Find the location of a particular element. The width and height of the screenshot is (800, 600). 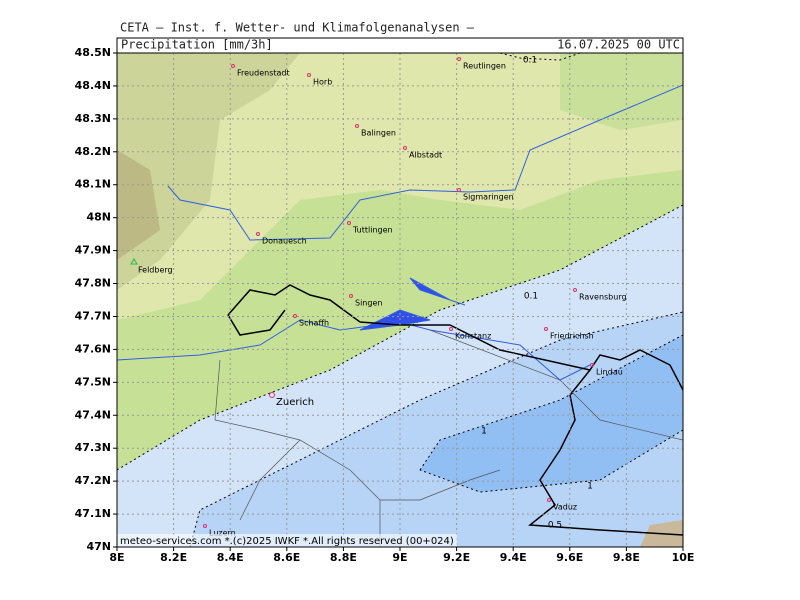

peak-marker is located at coordinates (134, 261).